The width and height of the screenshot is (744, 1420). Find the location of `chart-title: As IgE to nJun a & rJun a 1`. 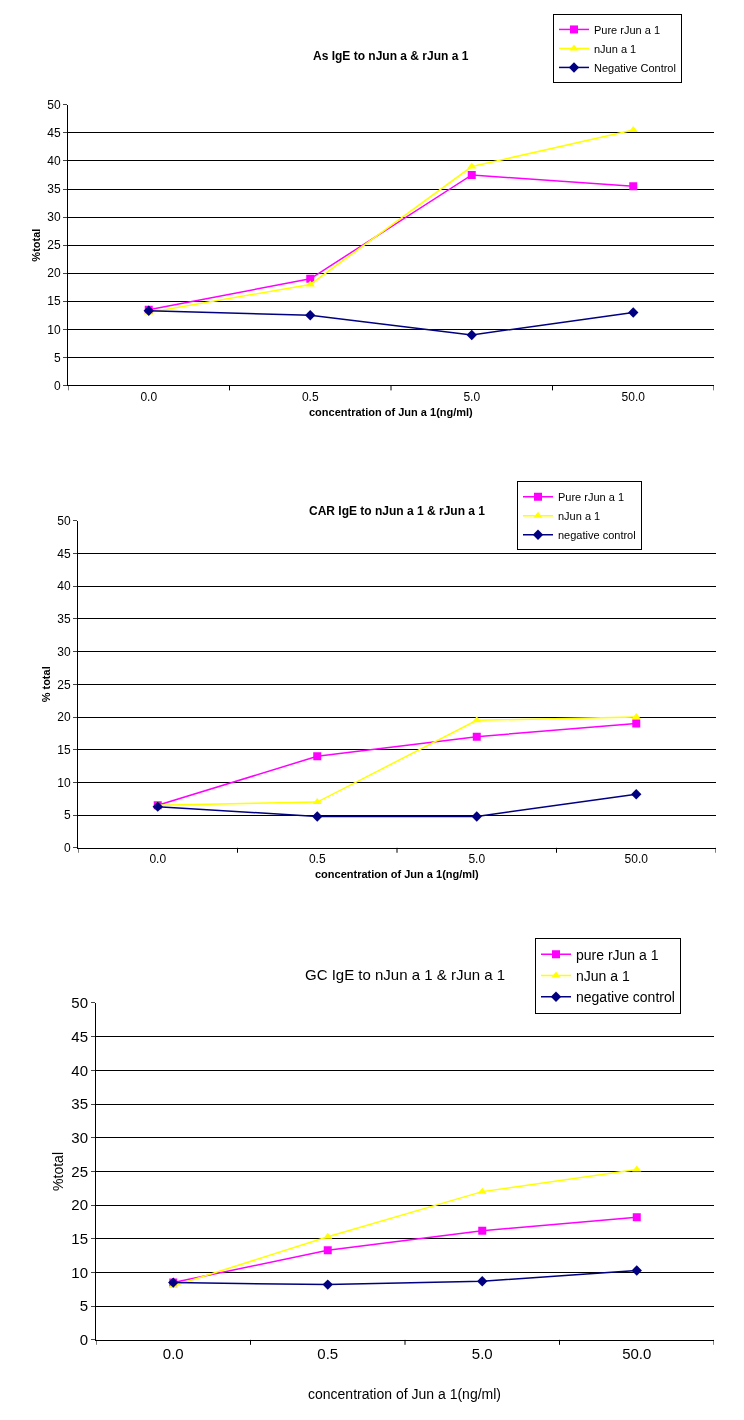

chart-title: As IgE to nJun a & rJun a 1 is located at coordinates (391, 56).